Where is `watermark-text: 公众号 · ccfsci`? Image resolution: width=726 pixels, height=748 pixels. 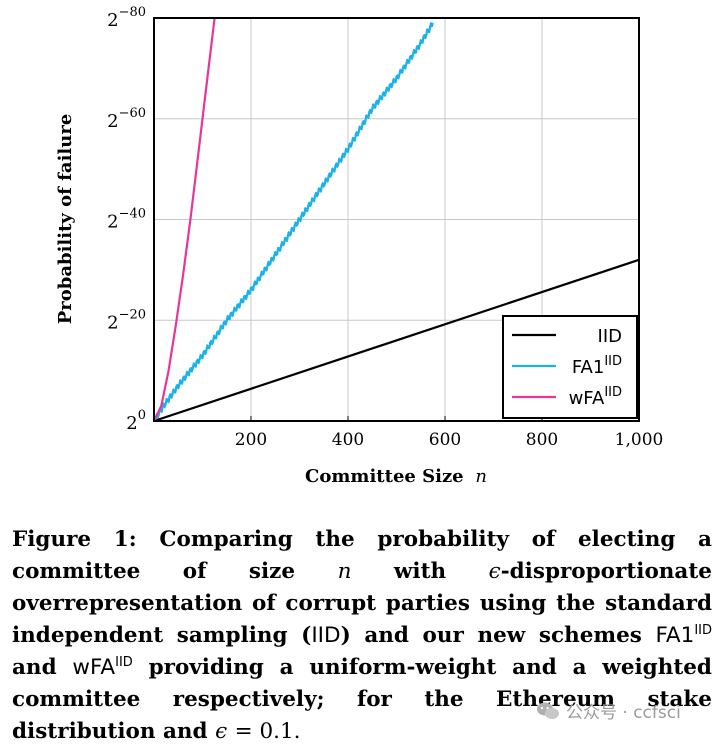
watermark-text: 公众号 · ccfsci is located at coordinates (623, 713).